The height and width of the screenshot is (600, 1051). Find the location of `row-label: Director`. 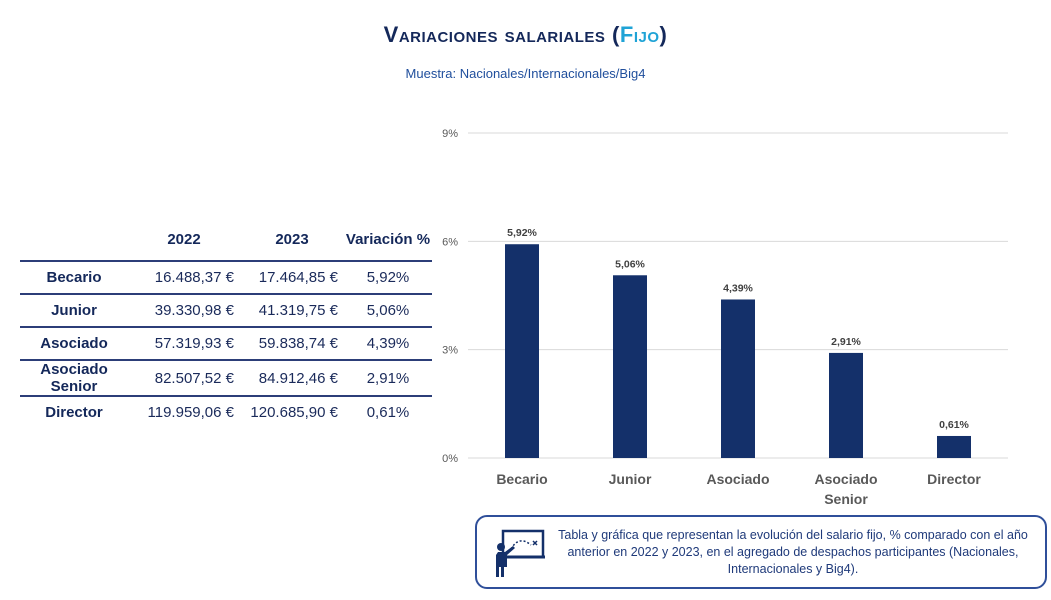

row-label: Director is located at coordinates (74, 411).